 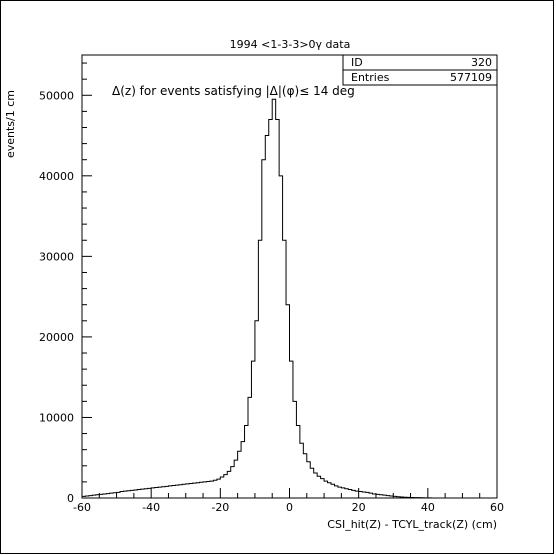 What do you see at coordinates (82, 507) in the screenshot?
I see `x-tick-label: -60` at bounding box center [82, 507].